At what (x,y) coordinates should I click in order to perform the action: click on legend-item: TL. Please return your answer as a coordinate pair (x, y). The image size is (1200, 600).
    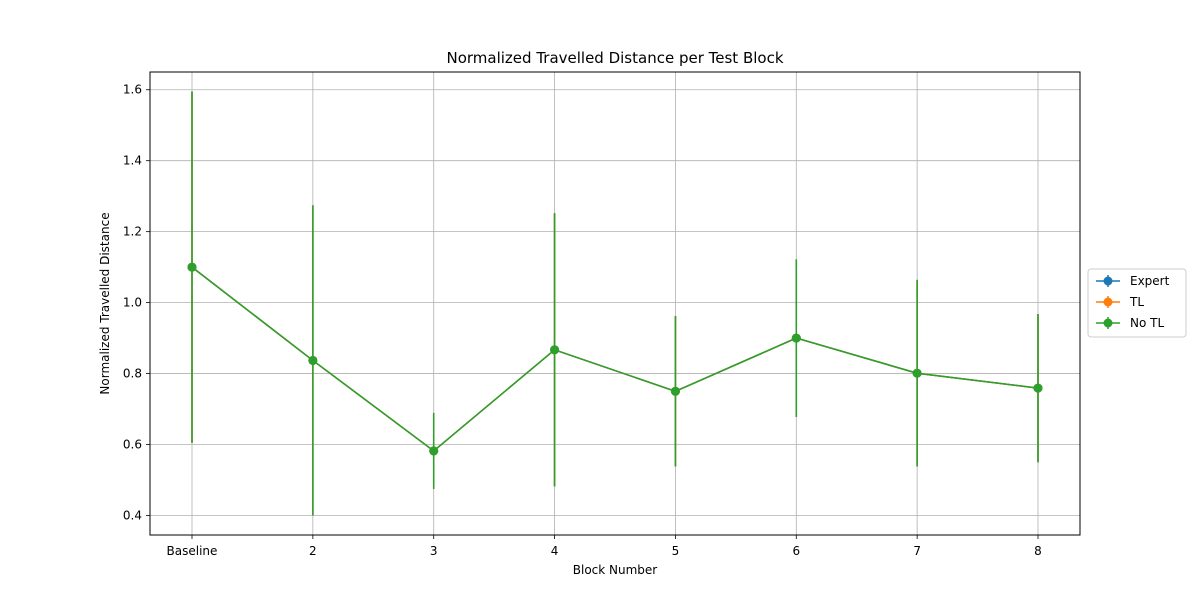
    Looking at the image, I should click on (1120, 302).